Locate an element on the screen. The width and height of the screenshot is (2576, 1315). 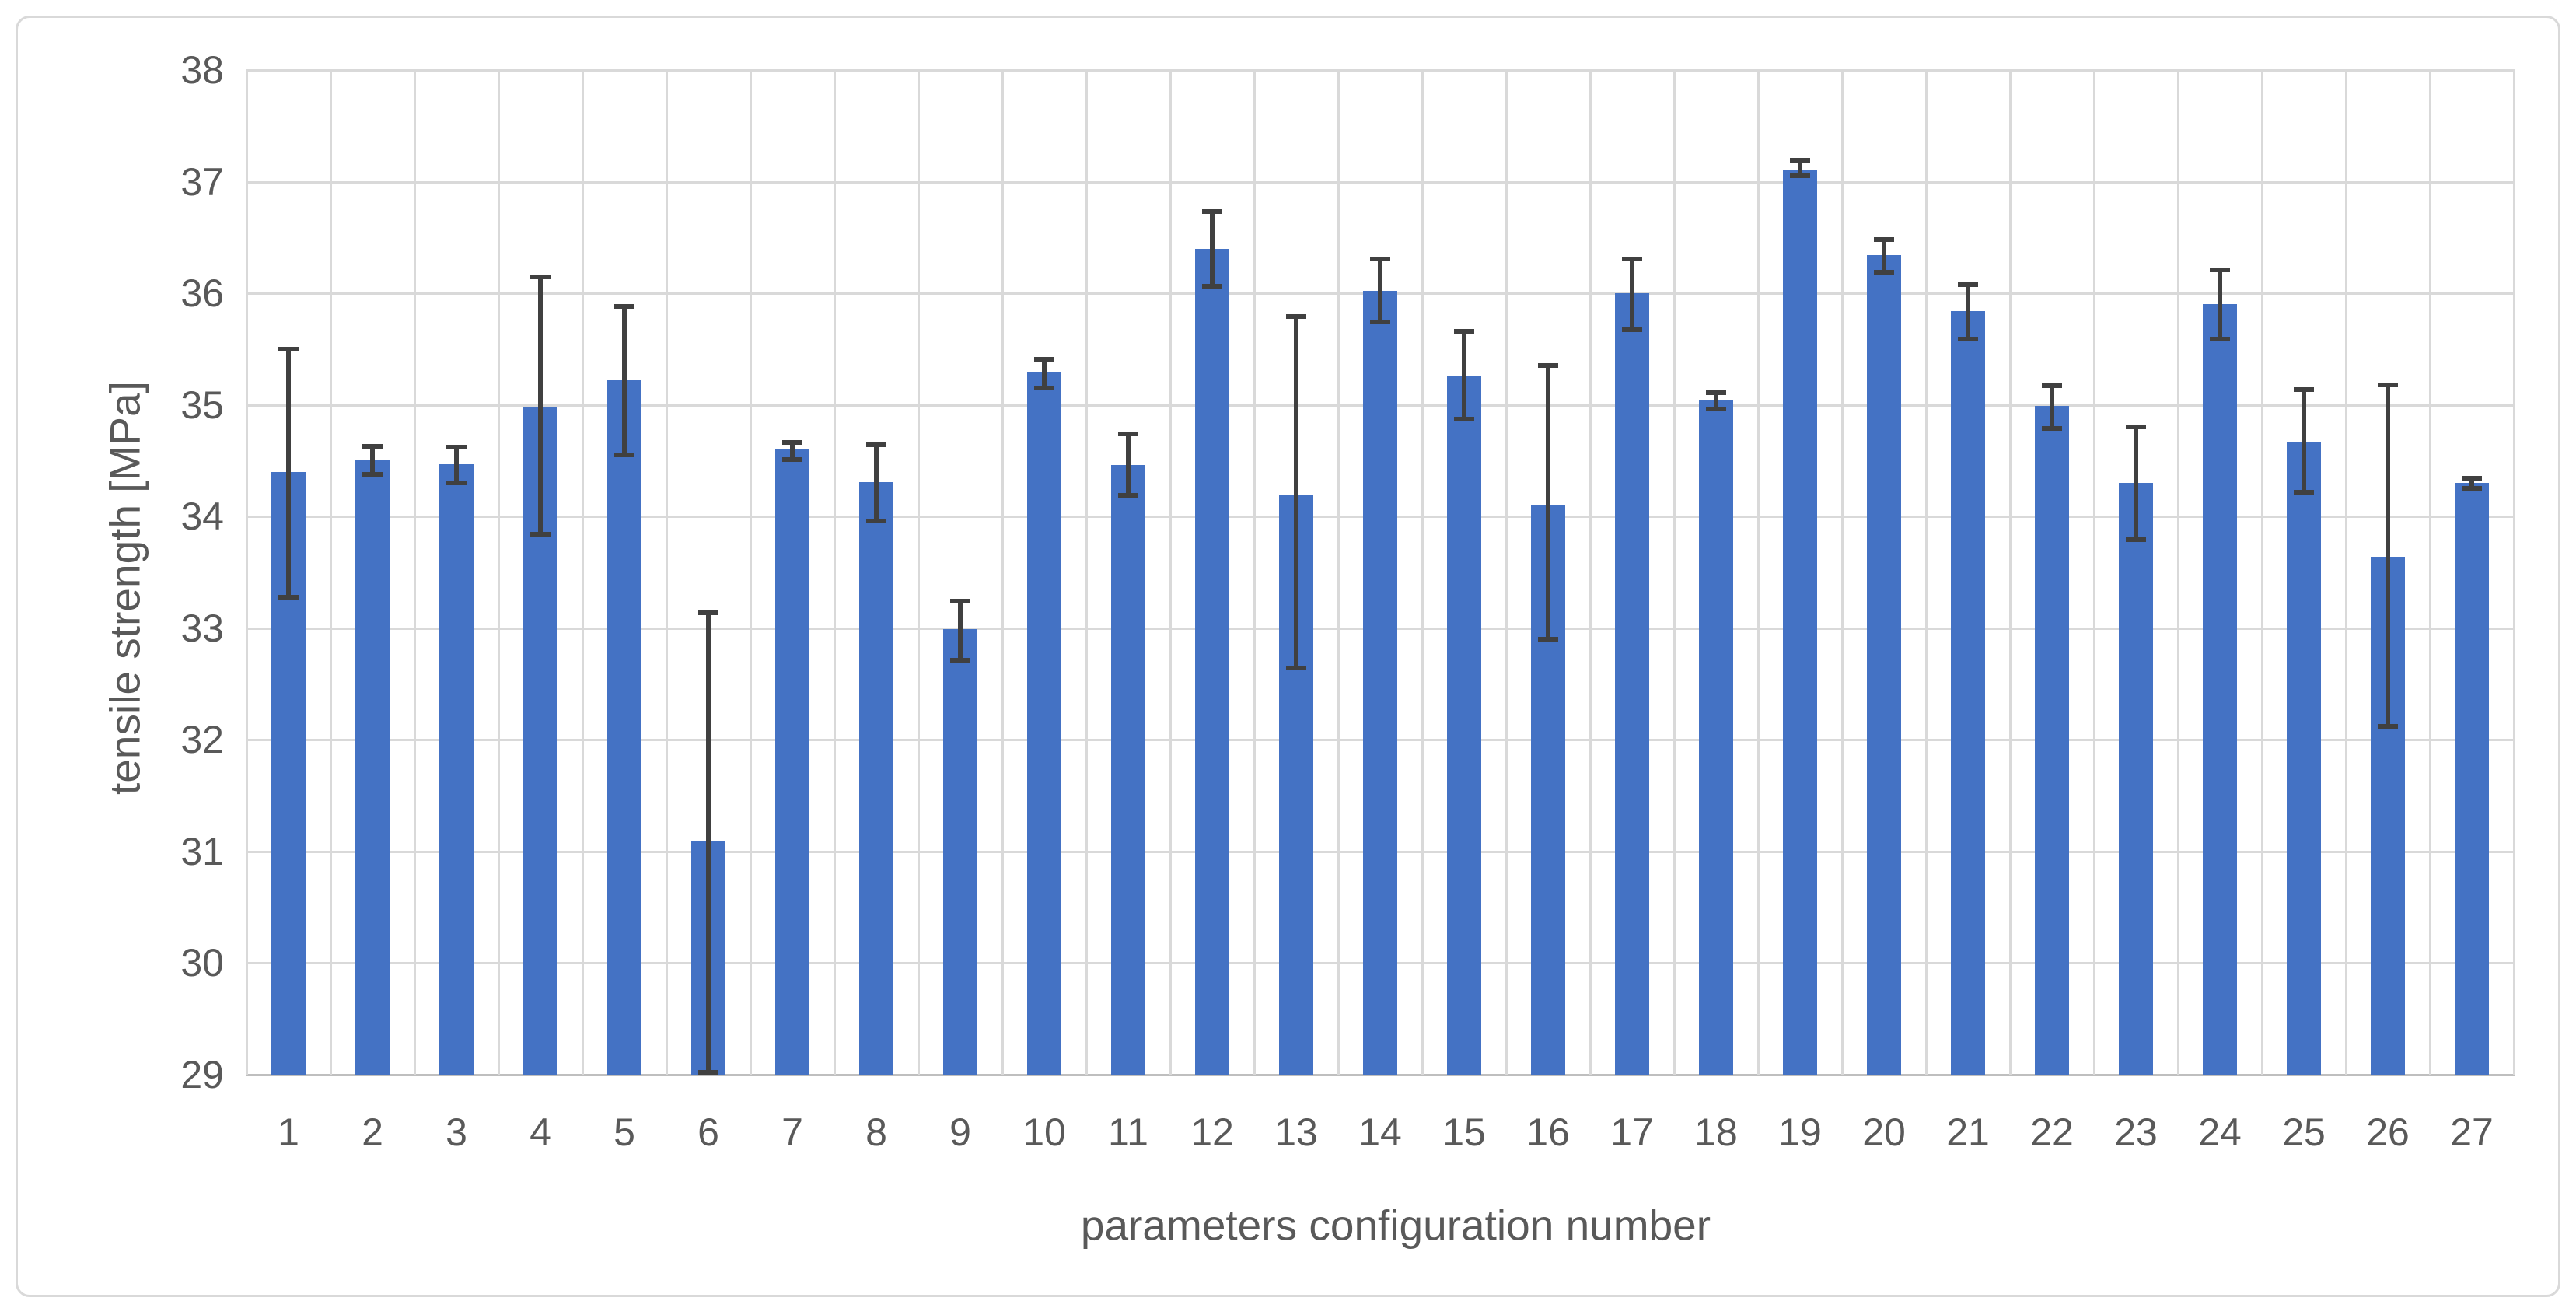
y-tick-label-33: 33 is located at coordinates (202, 628).